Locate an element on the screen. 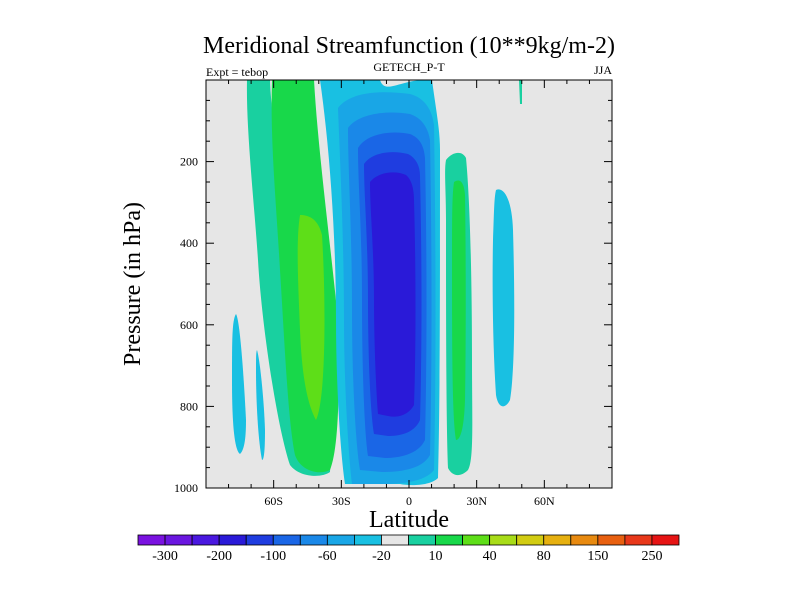  x-tick-label: 0 is located at coordinates (409, 501).